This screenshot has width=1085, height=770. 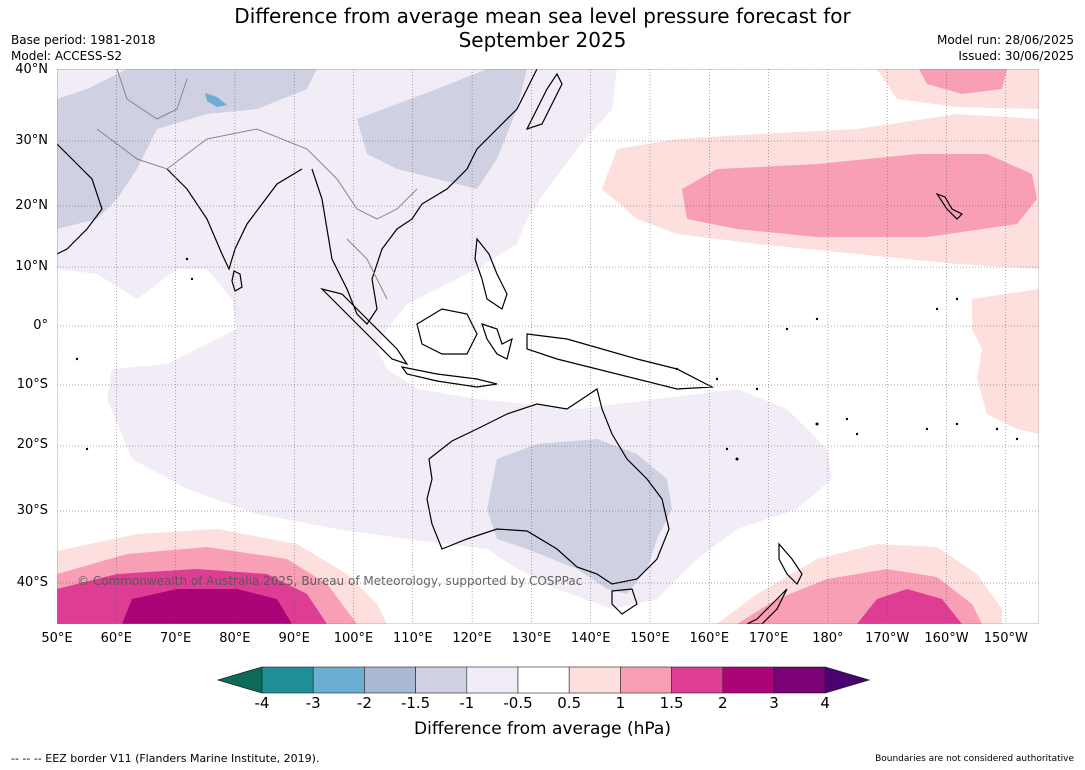 What do you see at coordinates (415, 703) in the screenshot?
I see `colorbar-tick-label: -1.5` at bounding box center [415, 703].